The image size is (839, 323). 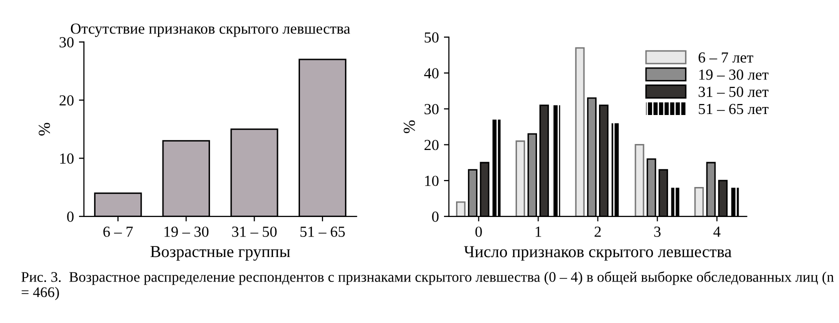 I want to click on x-tick-label: 31 – 50, so click(x=254, y=231).